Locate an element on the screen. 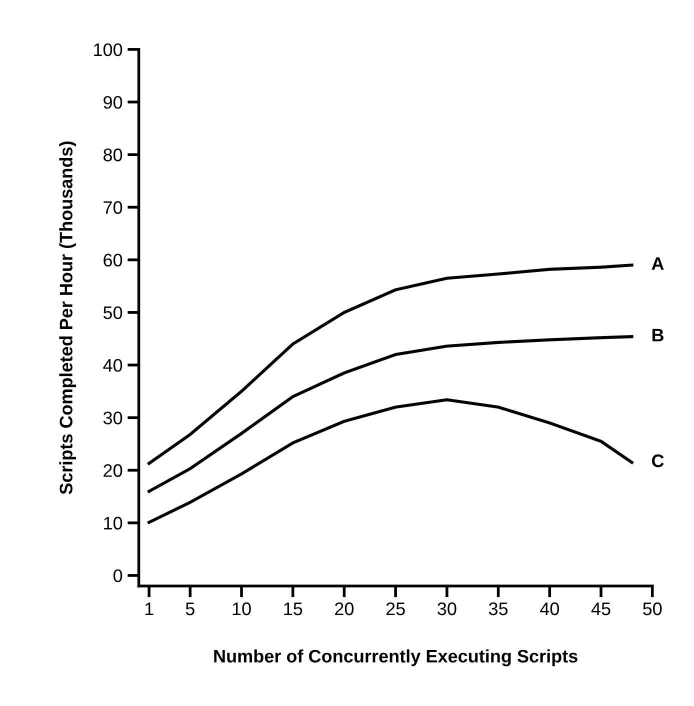 The image size is (694, 706). x-tick-label: 30 is located at coordinates (447, 609).